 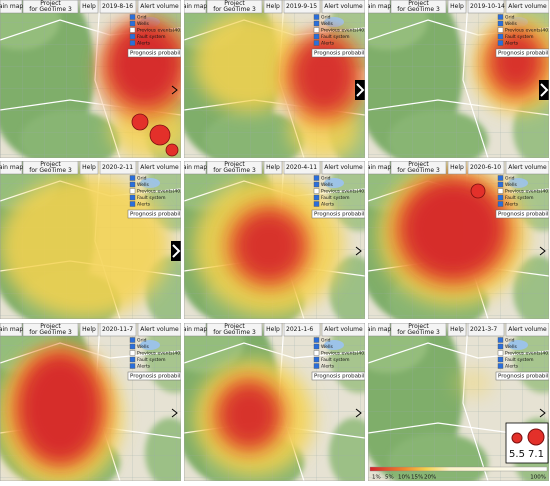 I want to click on nav-button, so click(x=176, y=251).